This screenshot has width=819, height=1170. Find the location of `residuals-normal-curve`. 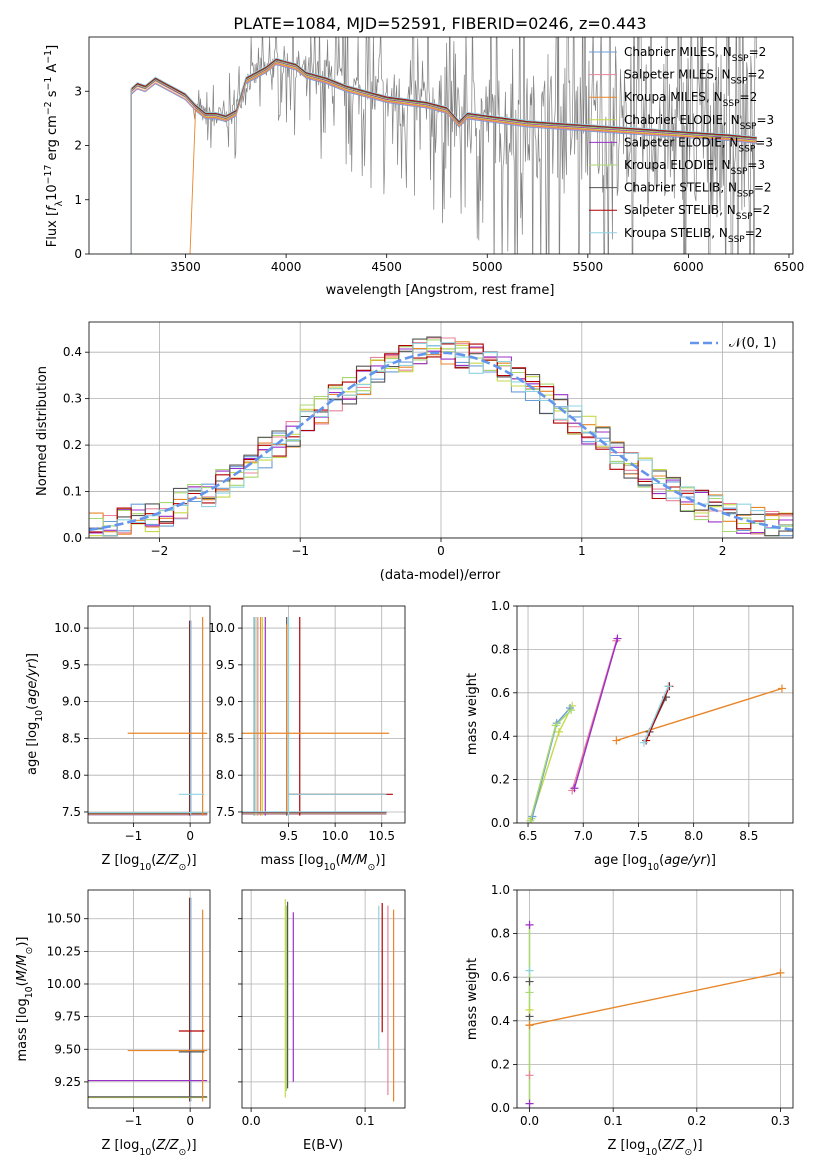

residuals-normal-curve is located at coordinates (441, 441).